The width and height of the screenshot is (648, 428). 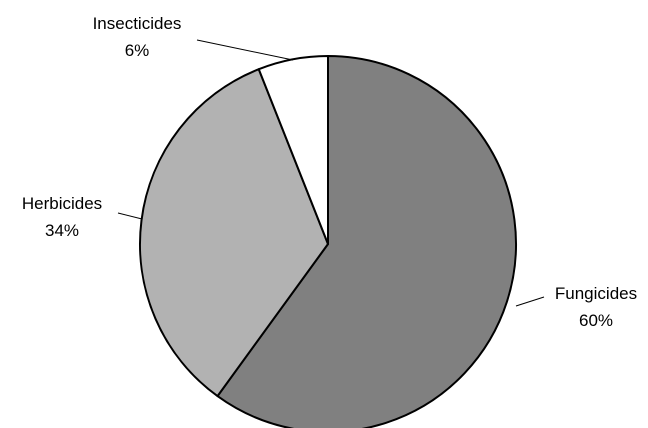 What do you see at coordinates (62, 230) in the screenshot?
I see `slice-value-herbicides: 34%` at bounding box center [62, 230].